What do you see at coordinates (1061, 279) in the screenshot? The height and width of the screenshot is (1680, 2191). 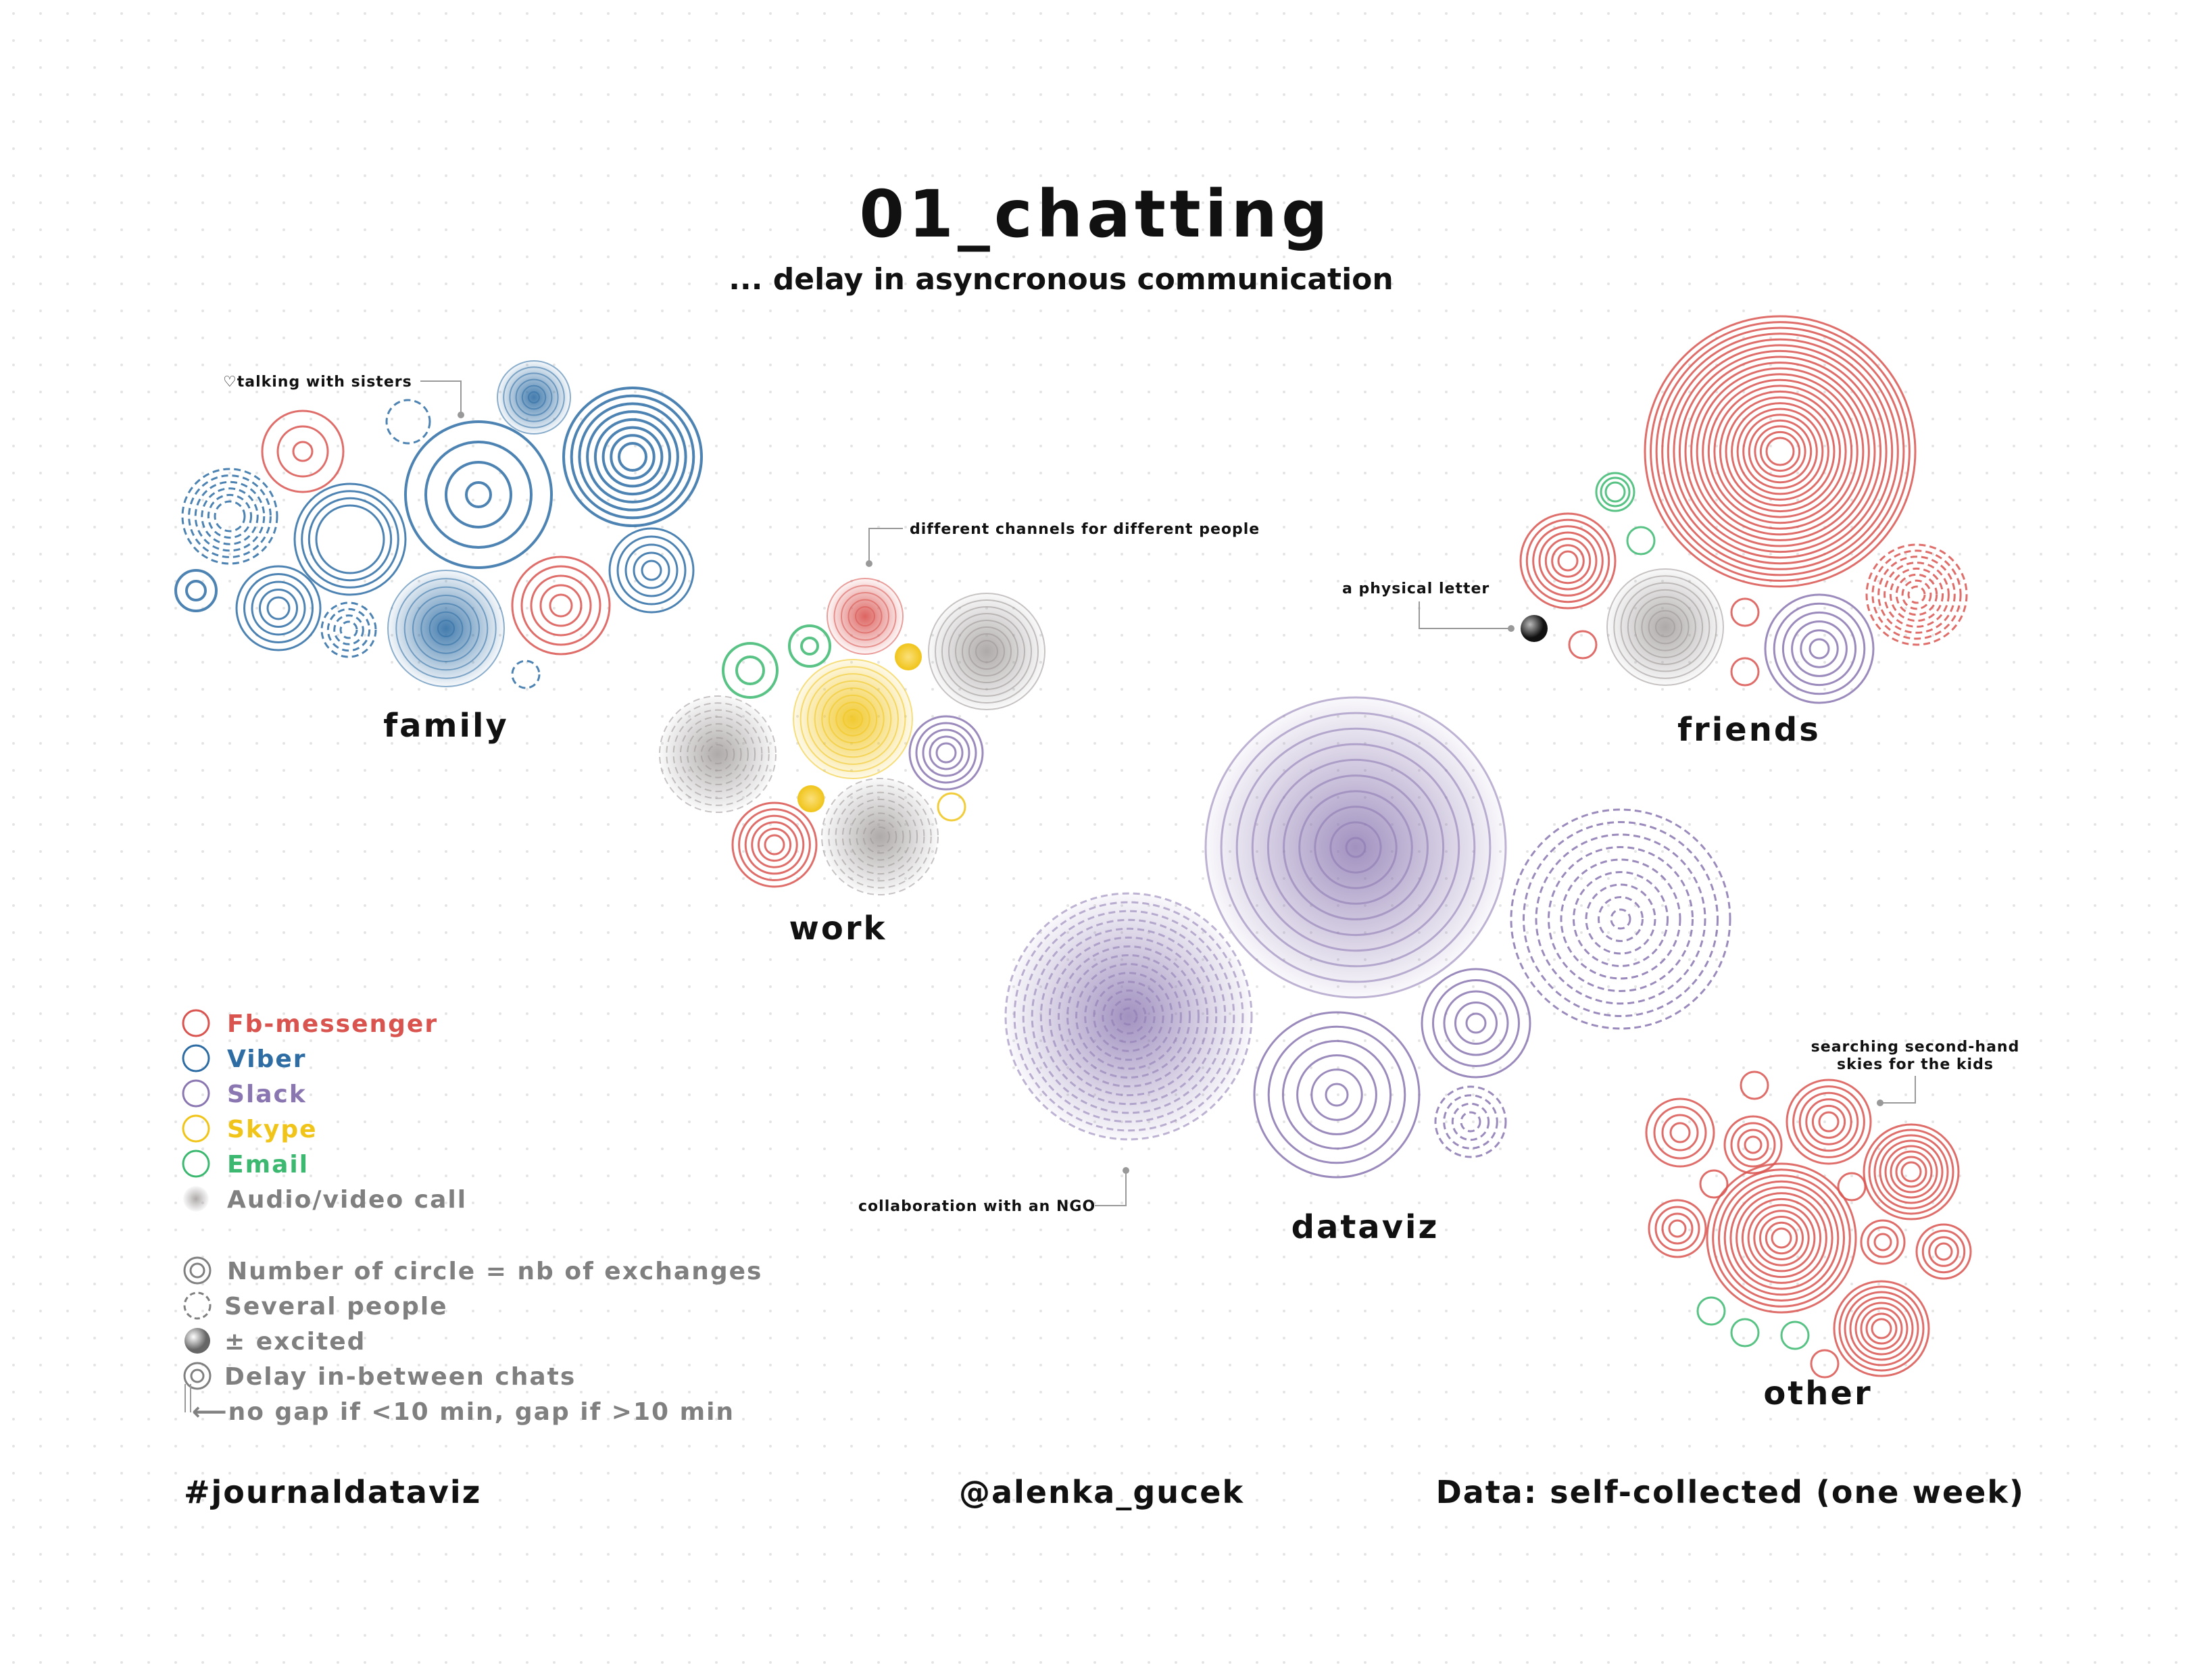 I see `page-subtitle: ... delay in asyncronous communication` at bounding box center [1061, 279].